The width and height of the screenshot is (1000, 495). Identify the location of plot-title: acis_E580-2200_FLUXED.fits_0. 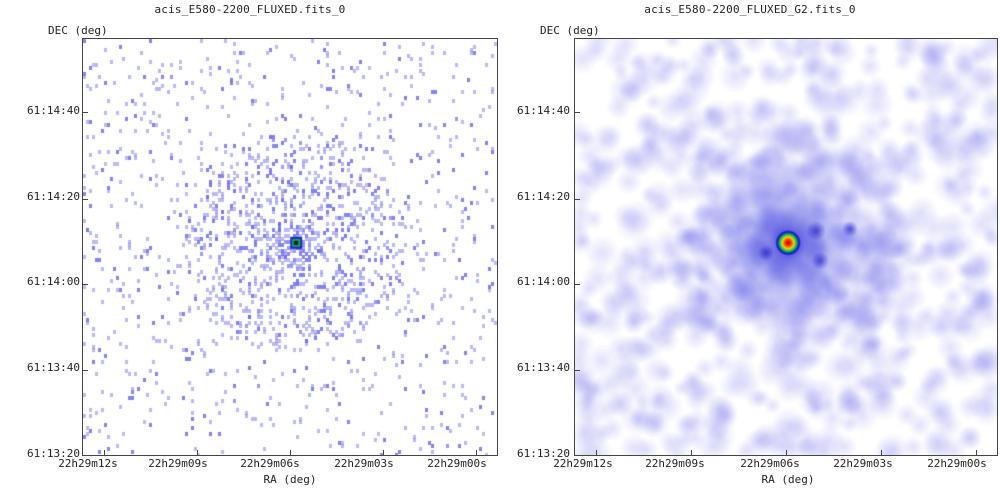
(250, 9).